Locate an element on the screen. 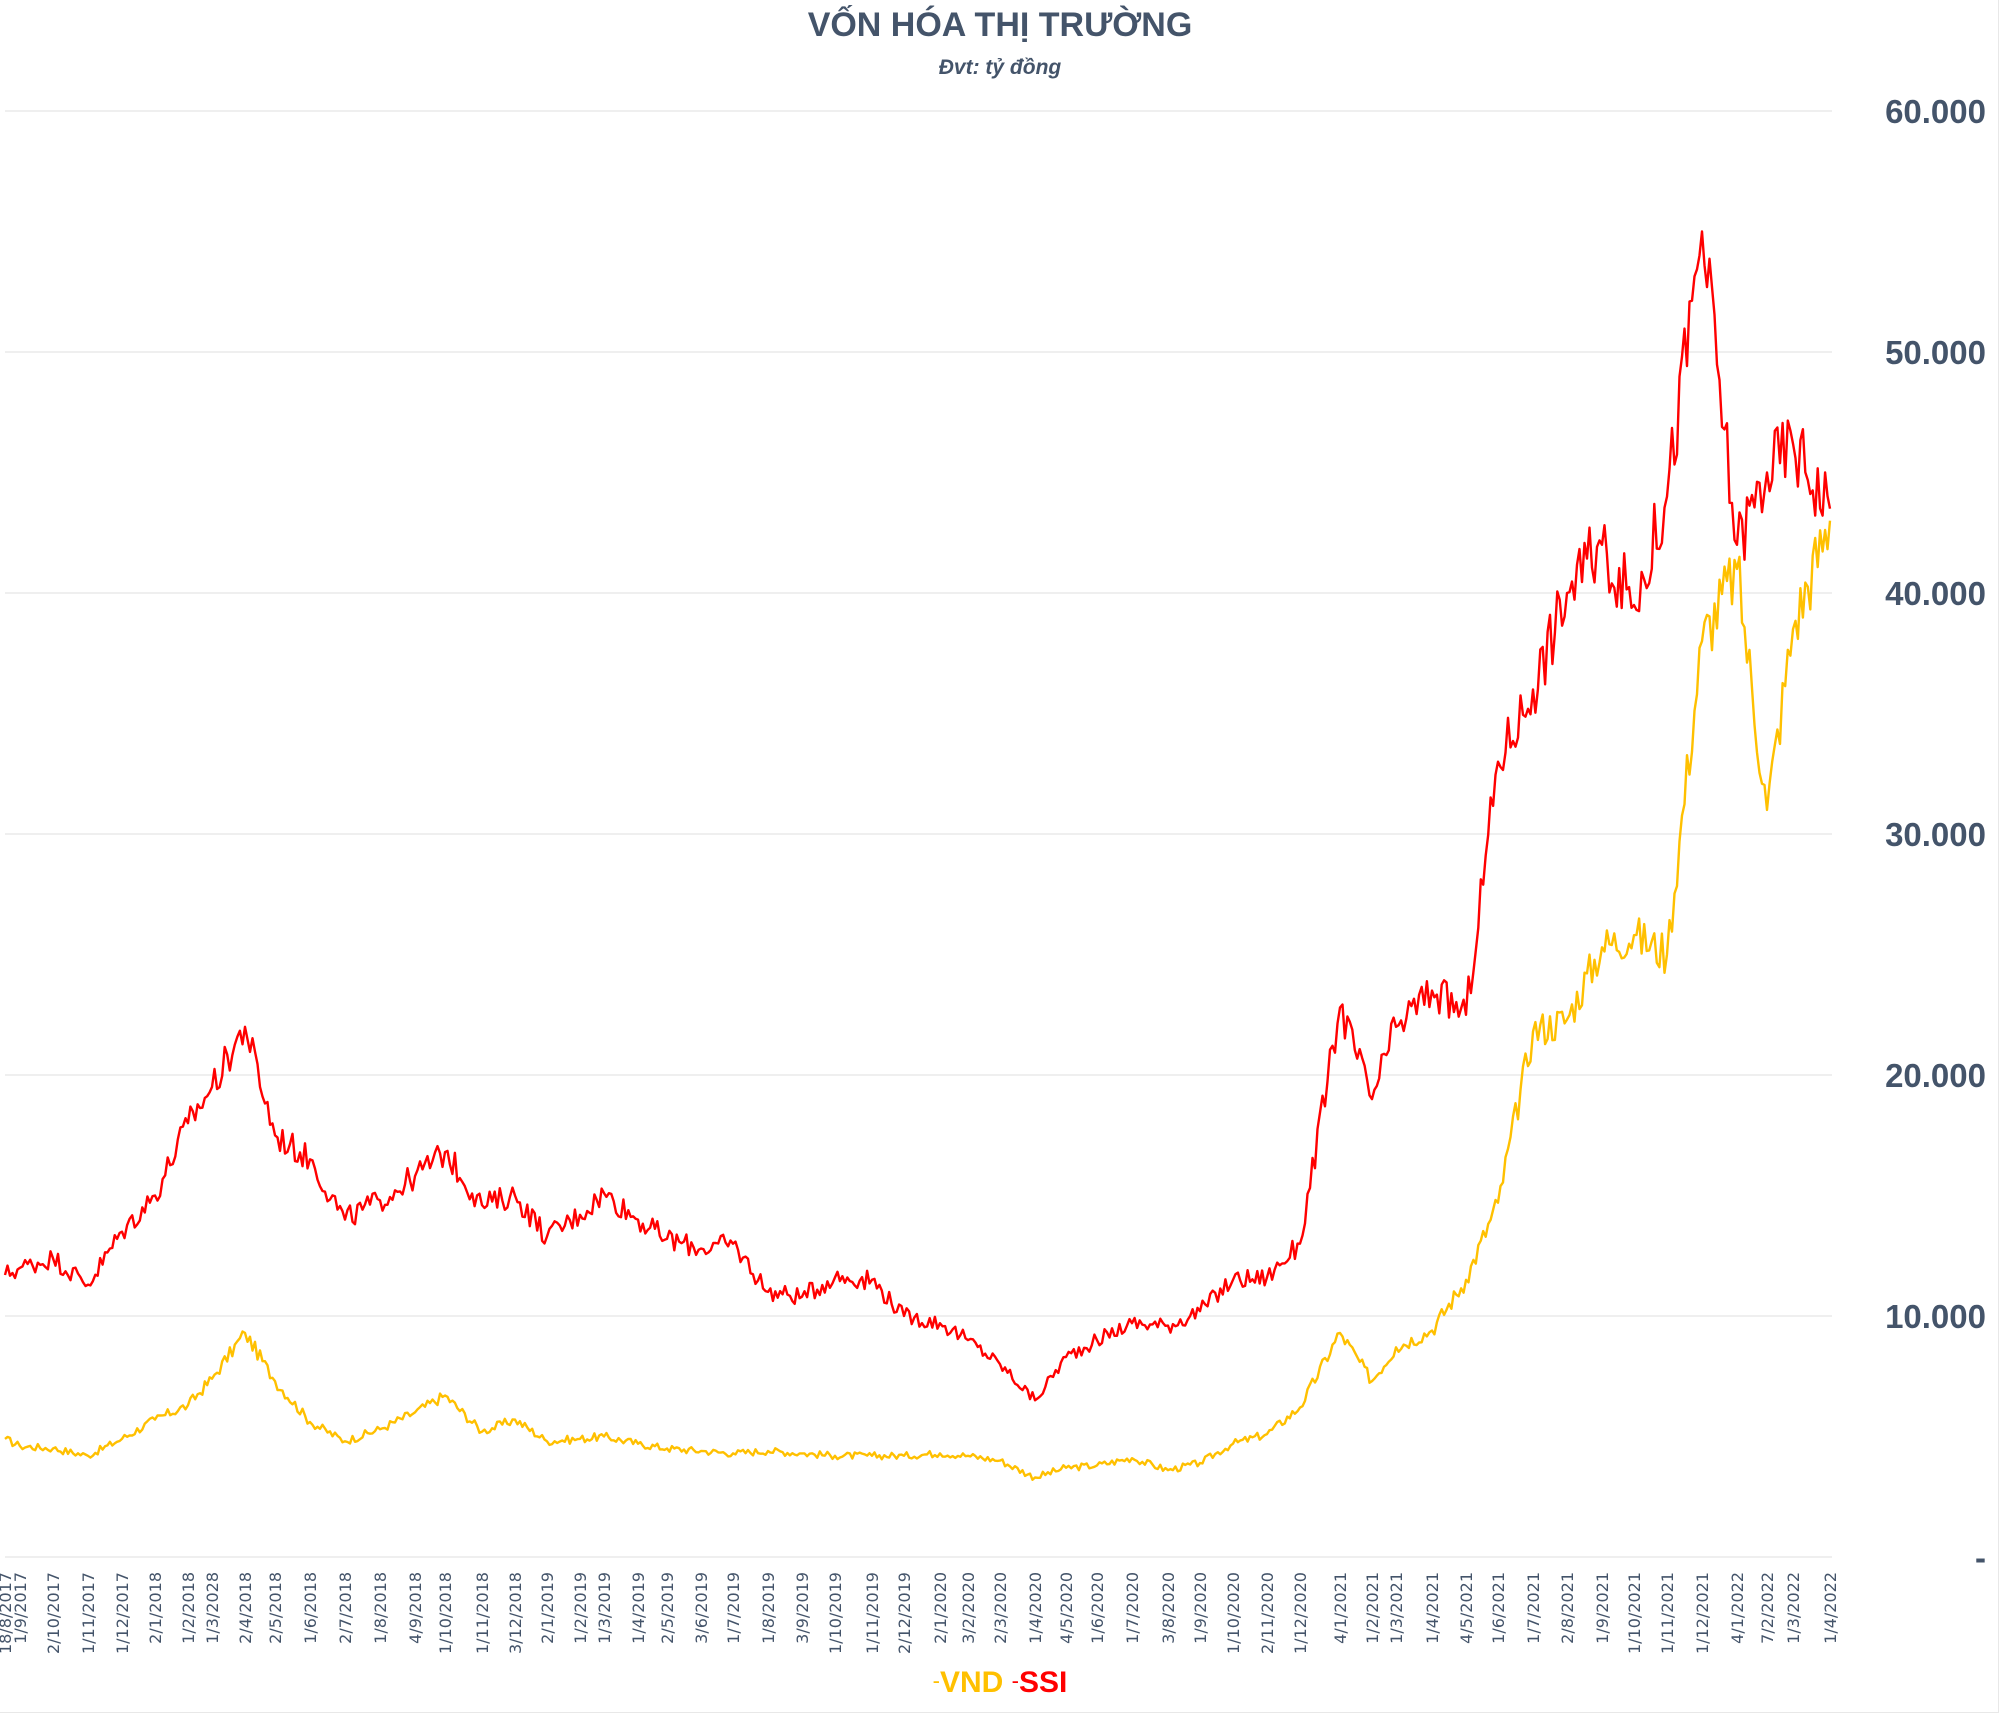 The image size is (2000, 1714). y-tick-label: 50.000 is located at coordinates (1935, 352).